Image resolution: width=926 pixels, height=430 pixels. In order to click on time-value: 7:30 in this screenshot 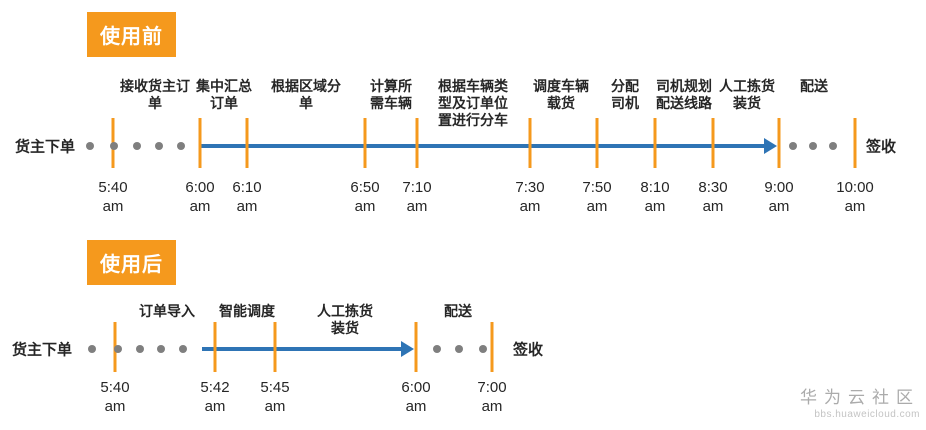, I will do `click(530, 187)`.